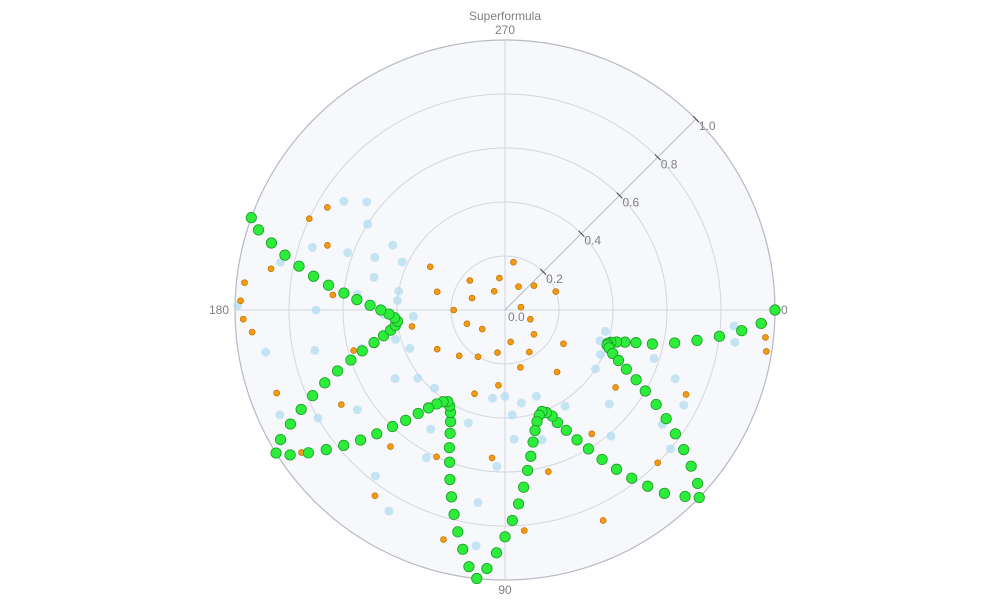 The height and width of the screenshot is (600, 1000). What do you see at coordinates (592, 241) in the screenshot?
I see `radial-tick-label: 0.4` at bounding box center [592, 241].